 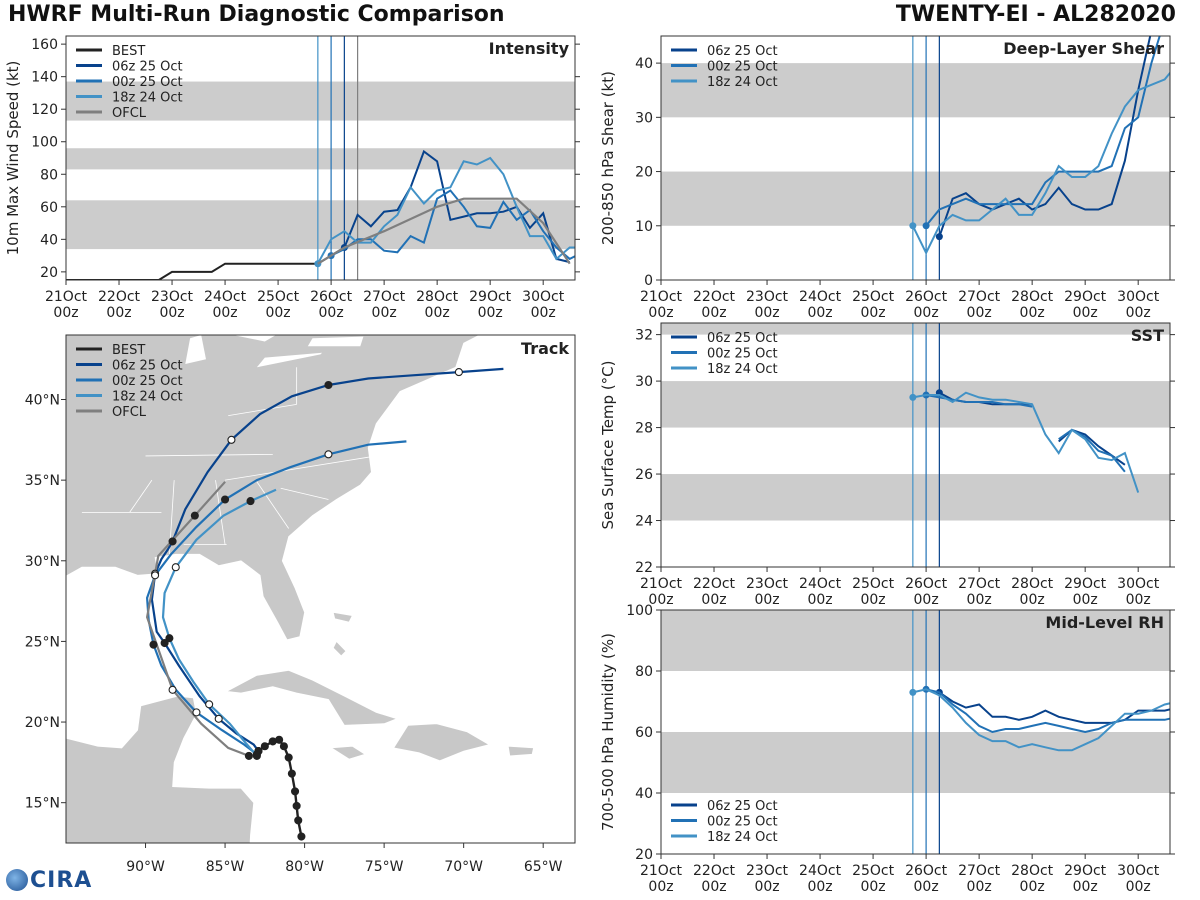 What do you see at coordinates (145, 867) in the screenshot?
I see `track-xtick-label: 90°W` at bounding box center [145, 867].